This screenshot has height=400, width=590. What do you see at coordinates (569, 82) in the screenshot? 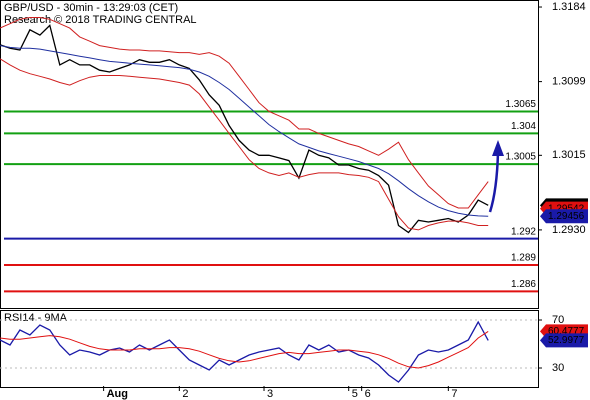
I see `y-tick-label: 1.3099` at bounding box center [569, 82].